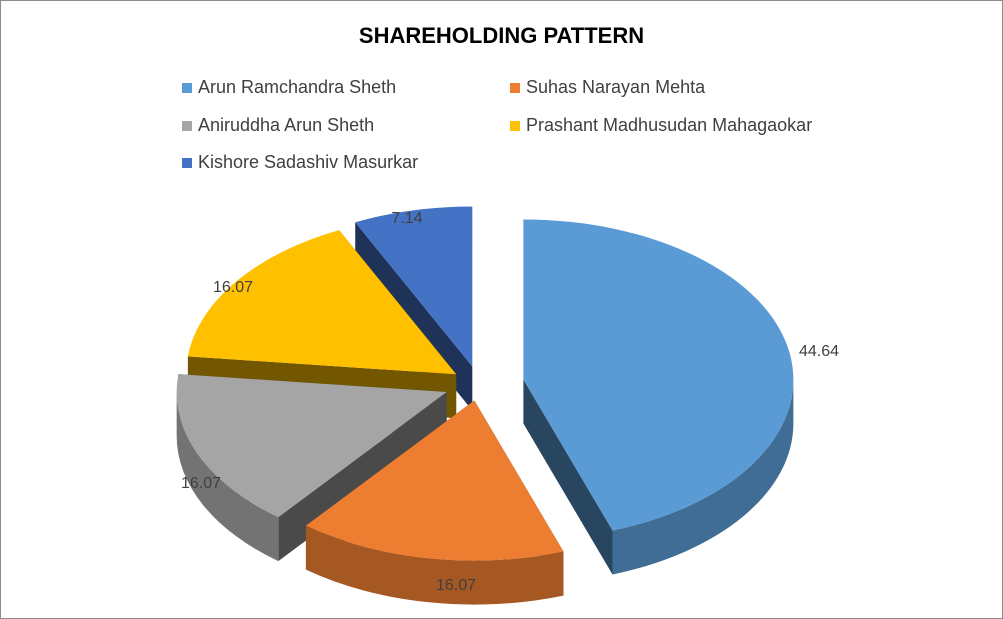 This screenshot has height=619, width=1003. What do you see at coordinates (819, 351) in the screenshot?
I see `data-label-0: 44.64` at bounding box center [819, 351].